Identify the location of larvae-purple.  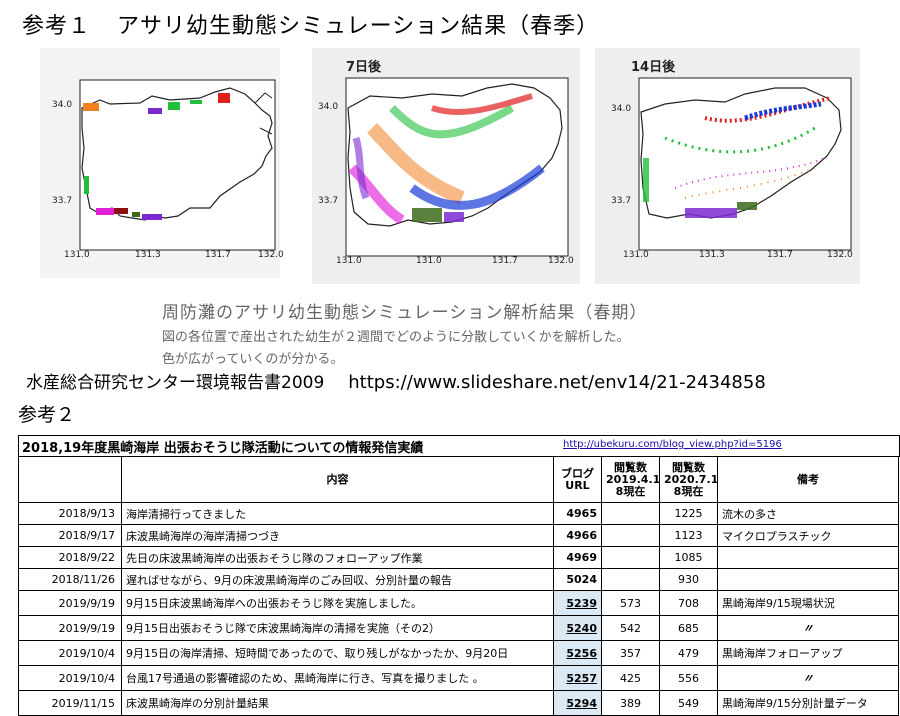
(155, 111).